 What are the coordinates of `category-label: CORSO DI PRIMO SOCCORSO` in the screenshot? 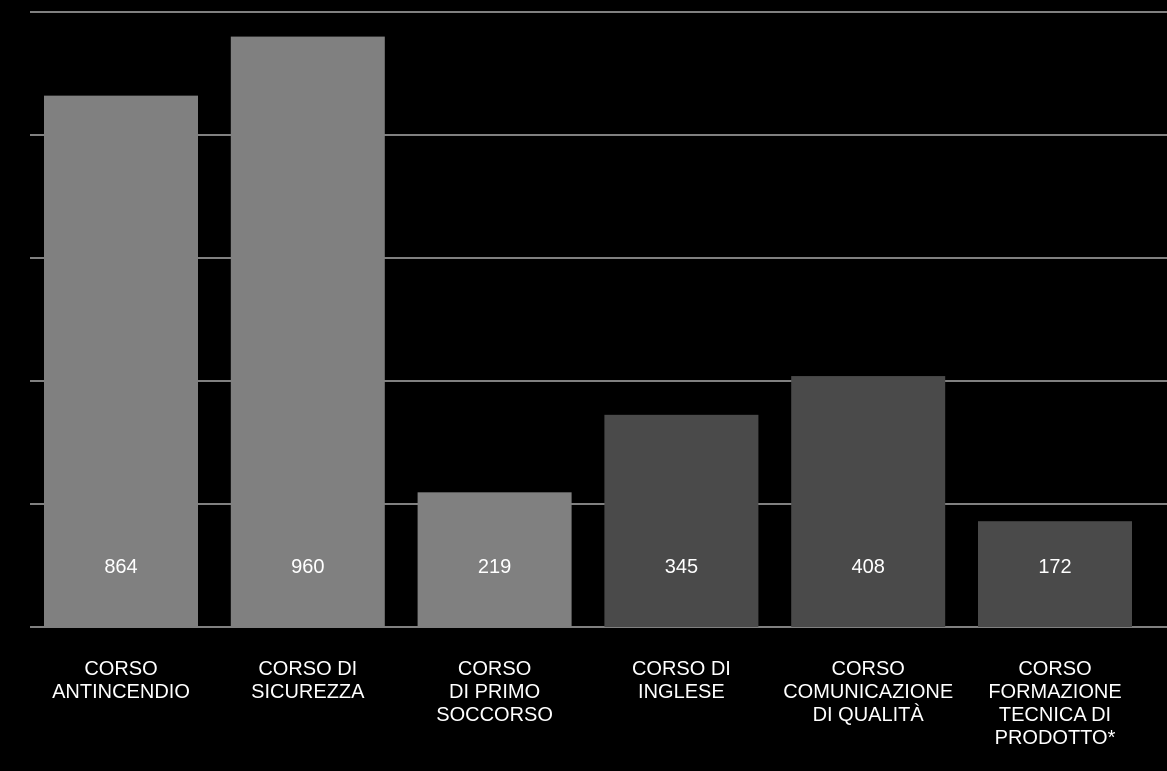 It's located at (494, 692).